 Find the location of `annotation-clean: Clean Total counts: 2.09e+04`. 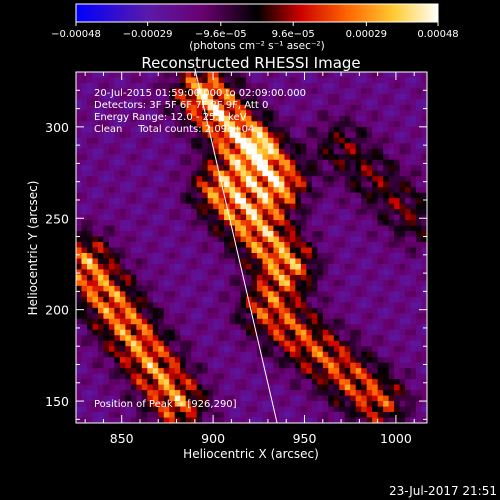

annotation-clean: Clean Total counts: 2.09e+04 is located at coordinates (174, 129).